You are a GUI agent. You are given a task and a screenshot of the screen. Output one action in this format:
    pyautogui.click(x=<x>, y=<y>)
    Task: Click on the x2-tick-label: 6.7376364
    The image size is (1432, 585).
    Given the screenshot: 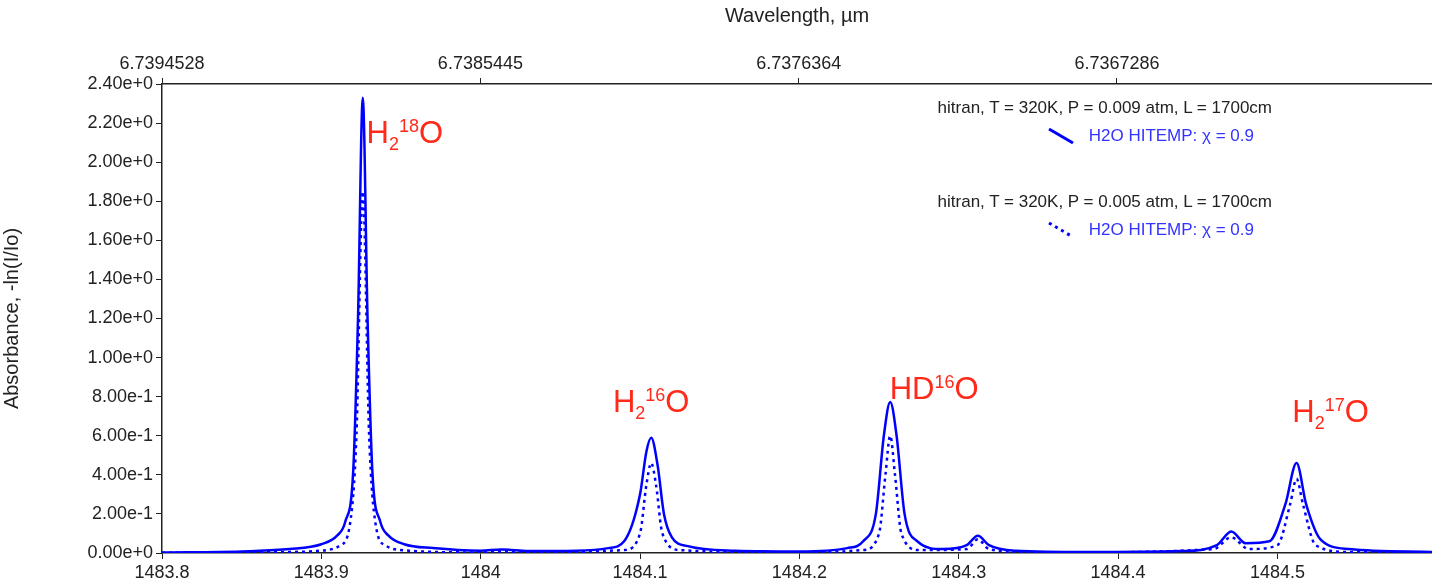 What is the action you would take?
    pyautogui.click(x=799, y=63)
    